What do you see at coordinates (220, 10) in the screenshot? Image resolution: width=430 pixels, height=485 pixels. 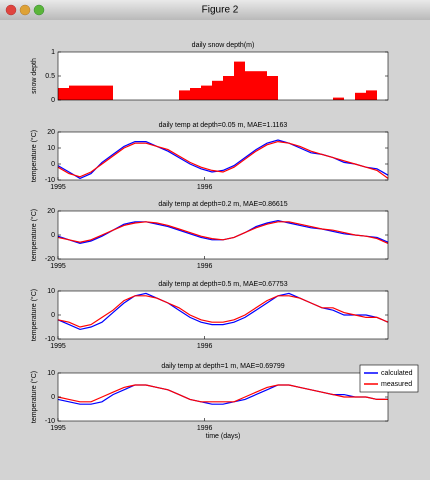 I see `window-title: Figure 2` at bounding box center [220, 10].